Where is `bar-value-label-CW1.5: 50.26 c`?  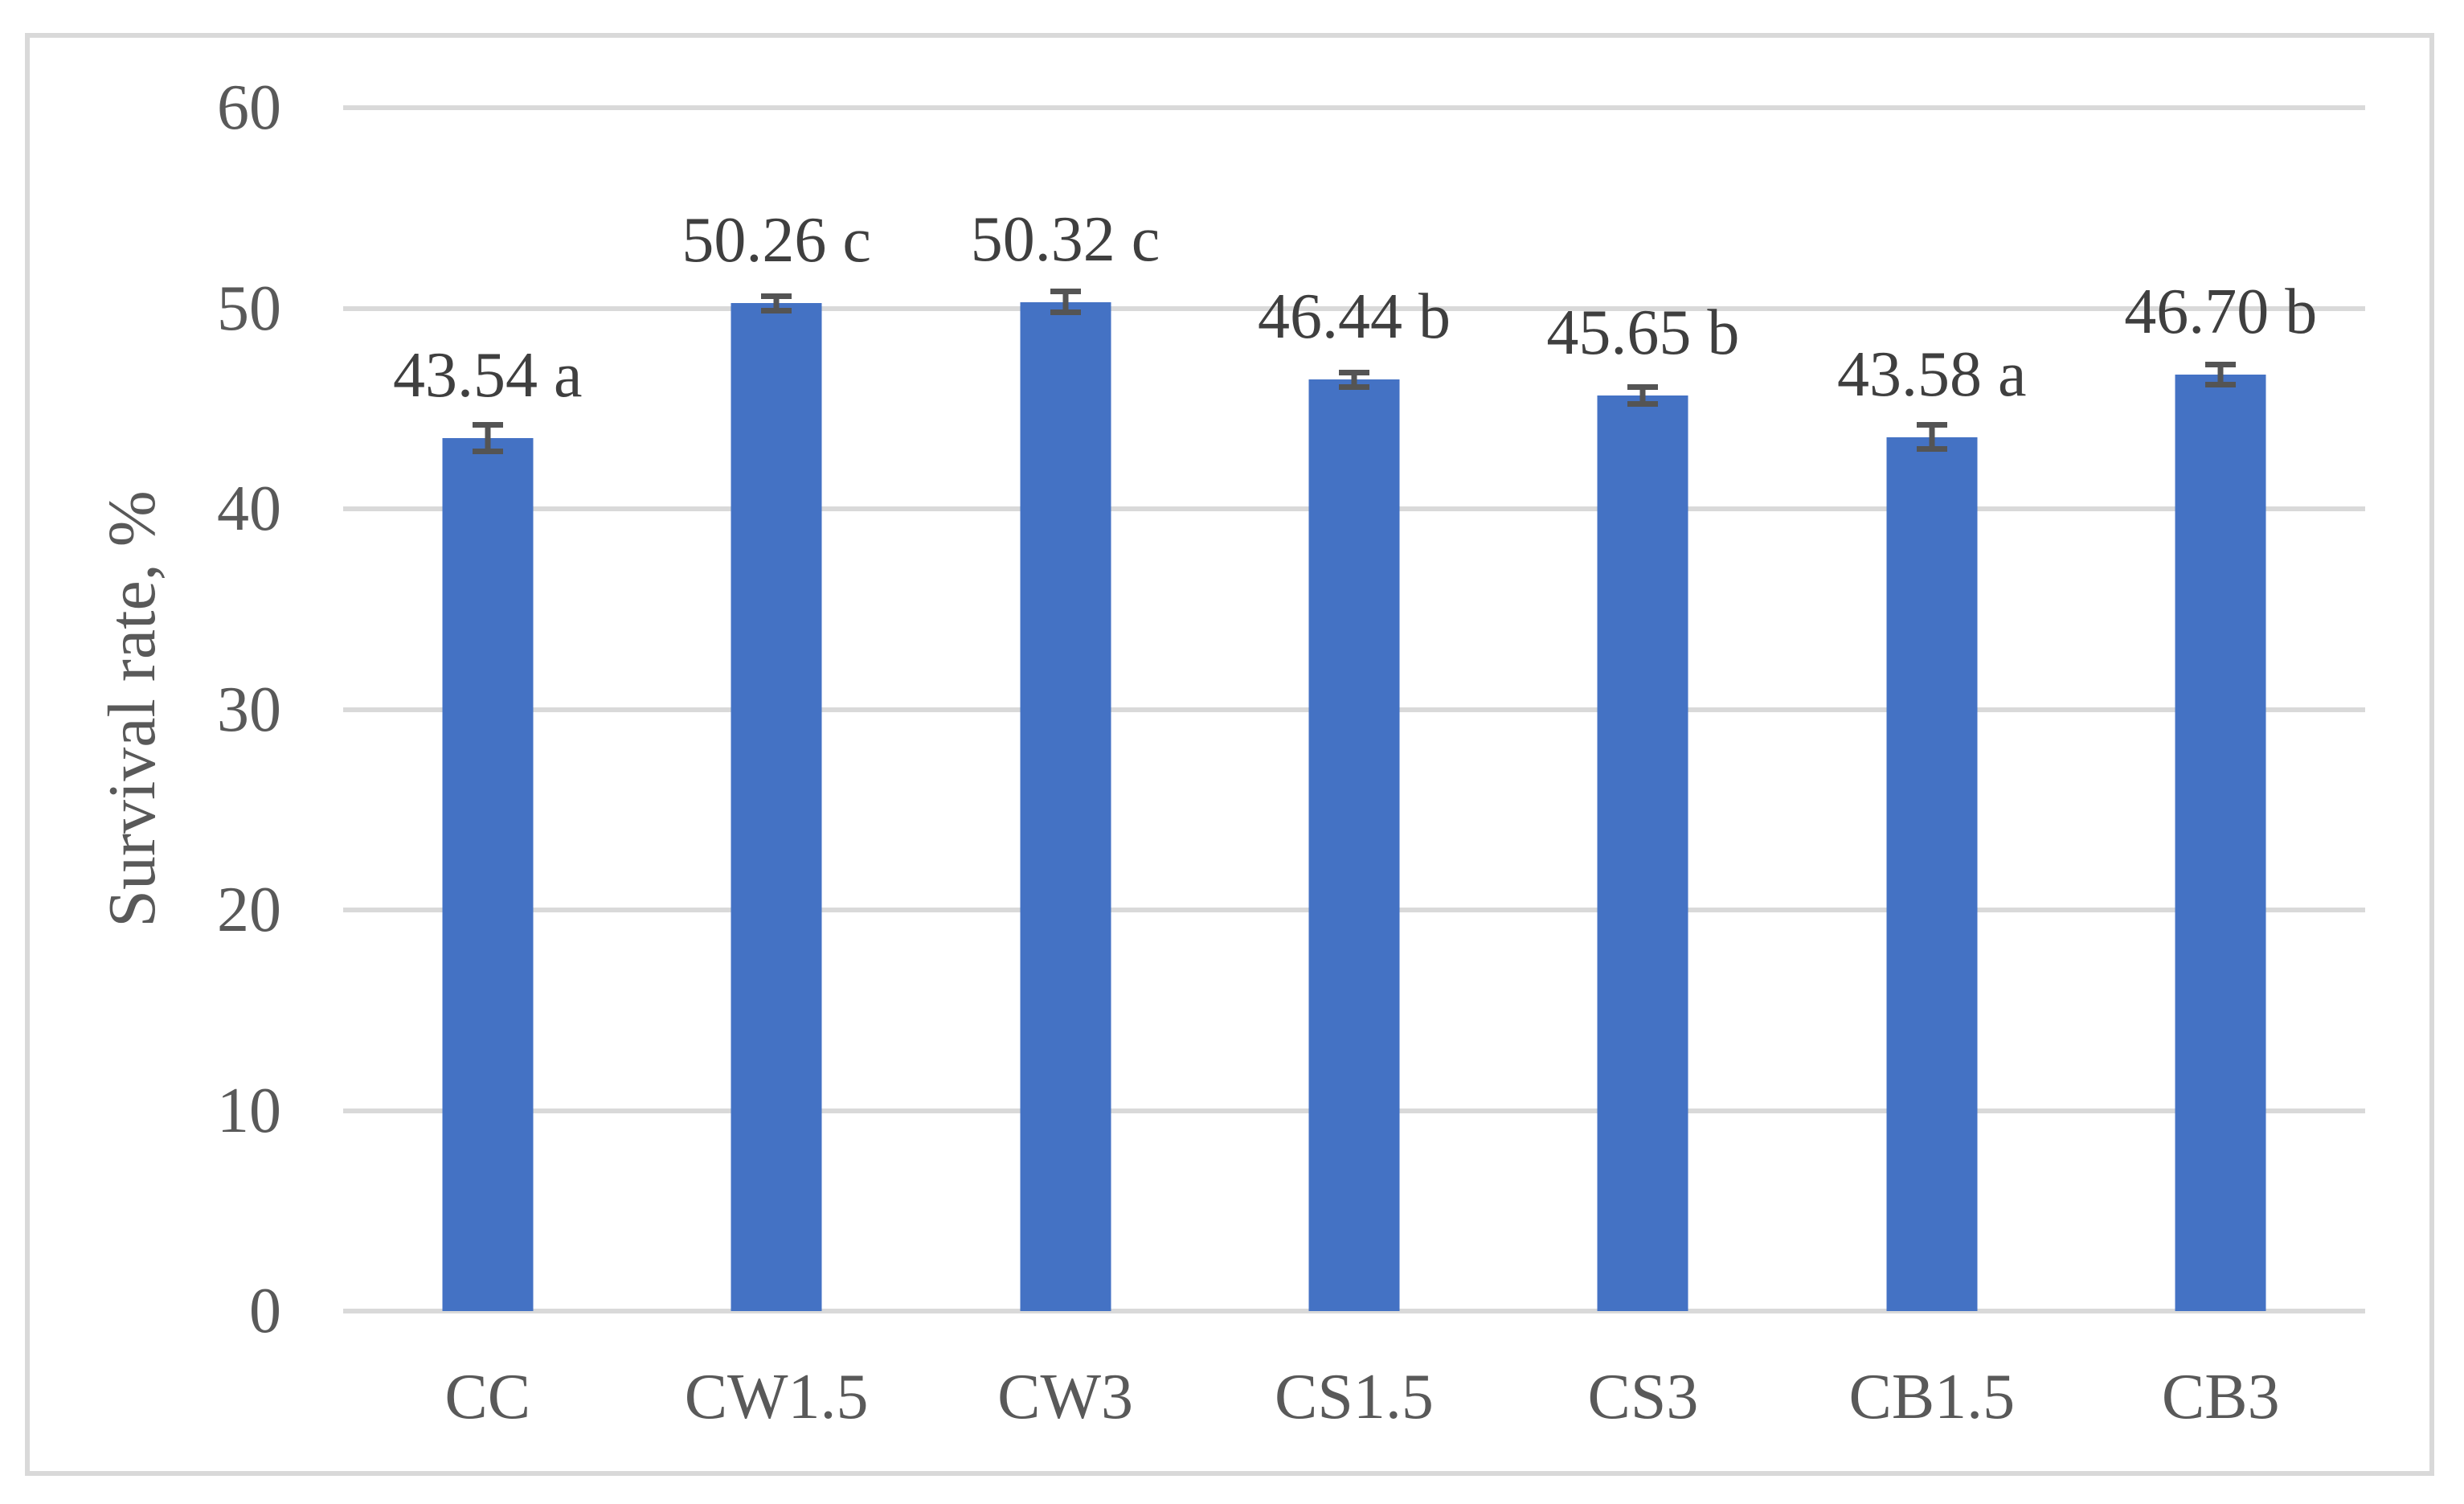
bar-value-label-CW1.5: 50.26 c is located at coordinates (776, 241).